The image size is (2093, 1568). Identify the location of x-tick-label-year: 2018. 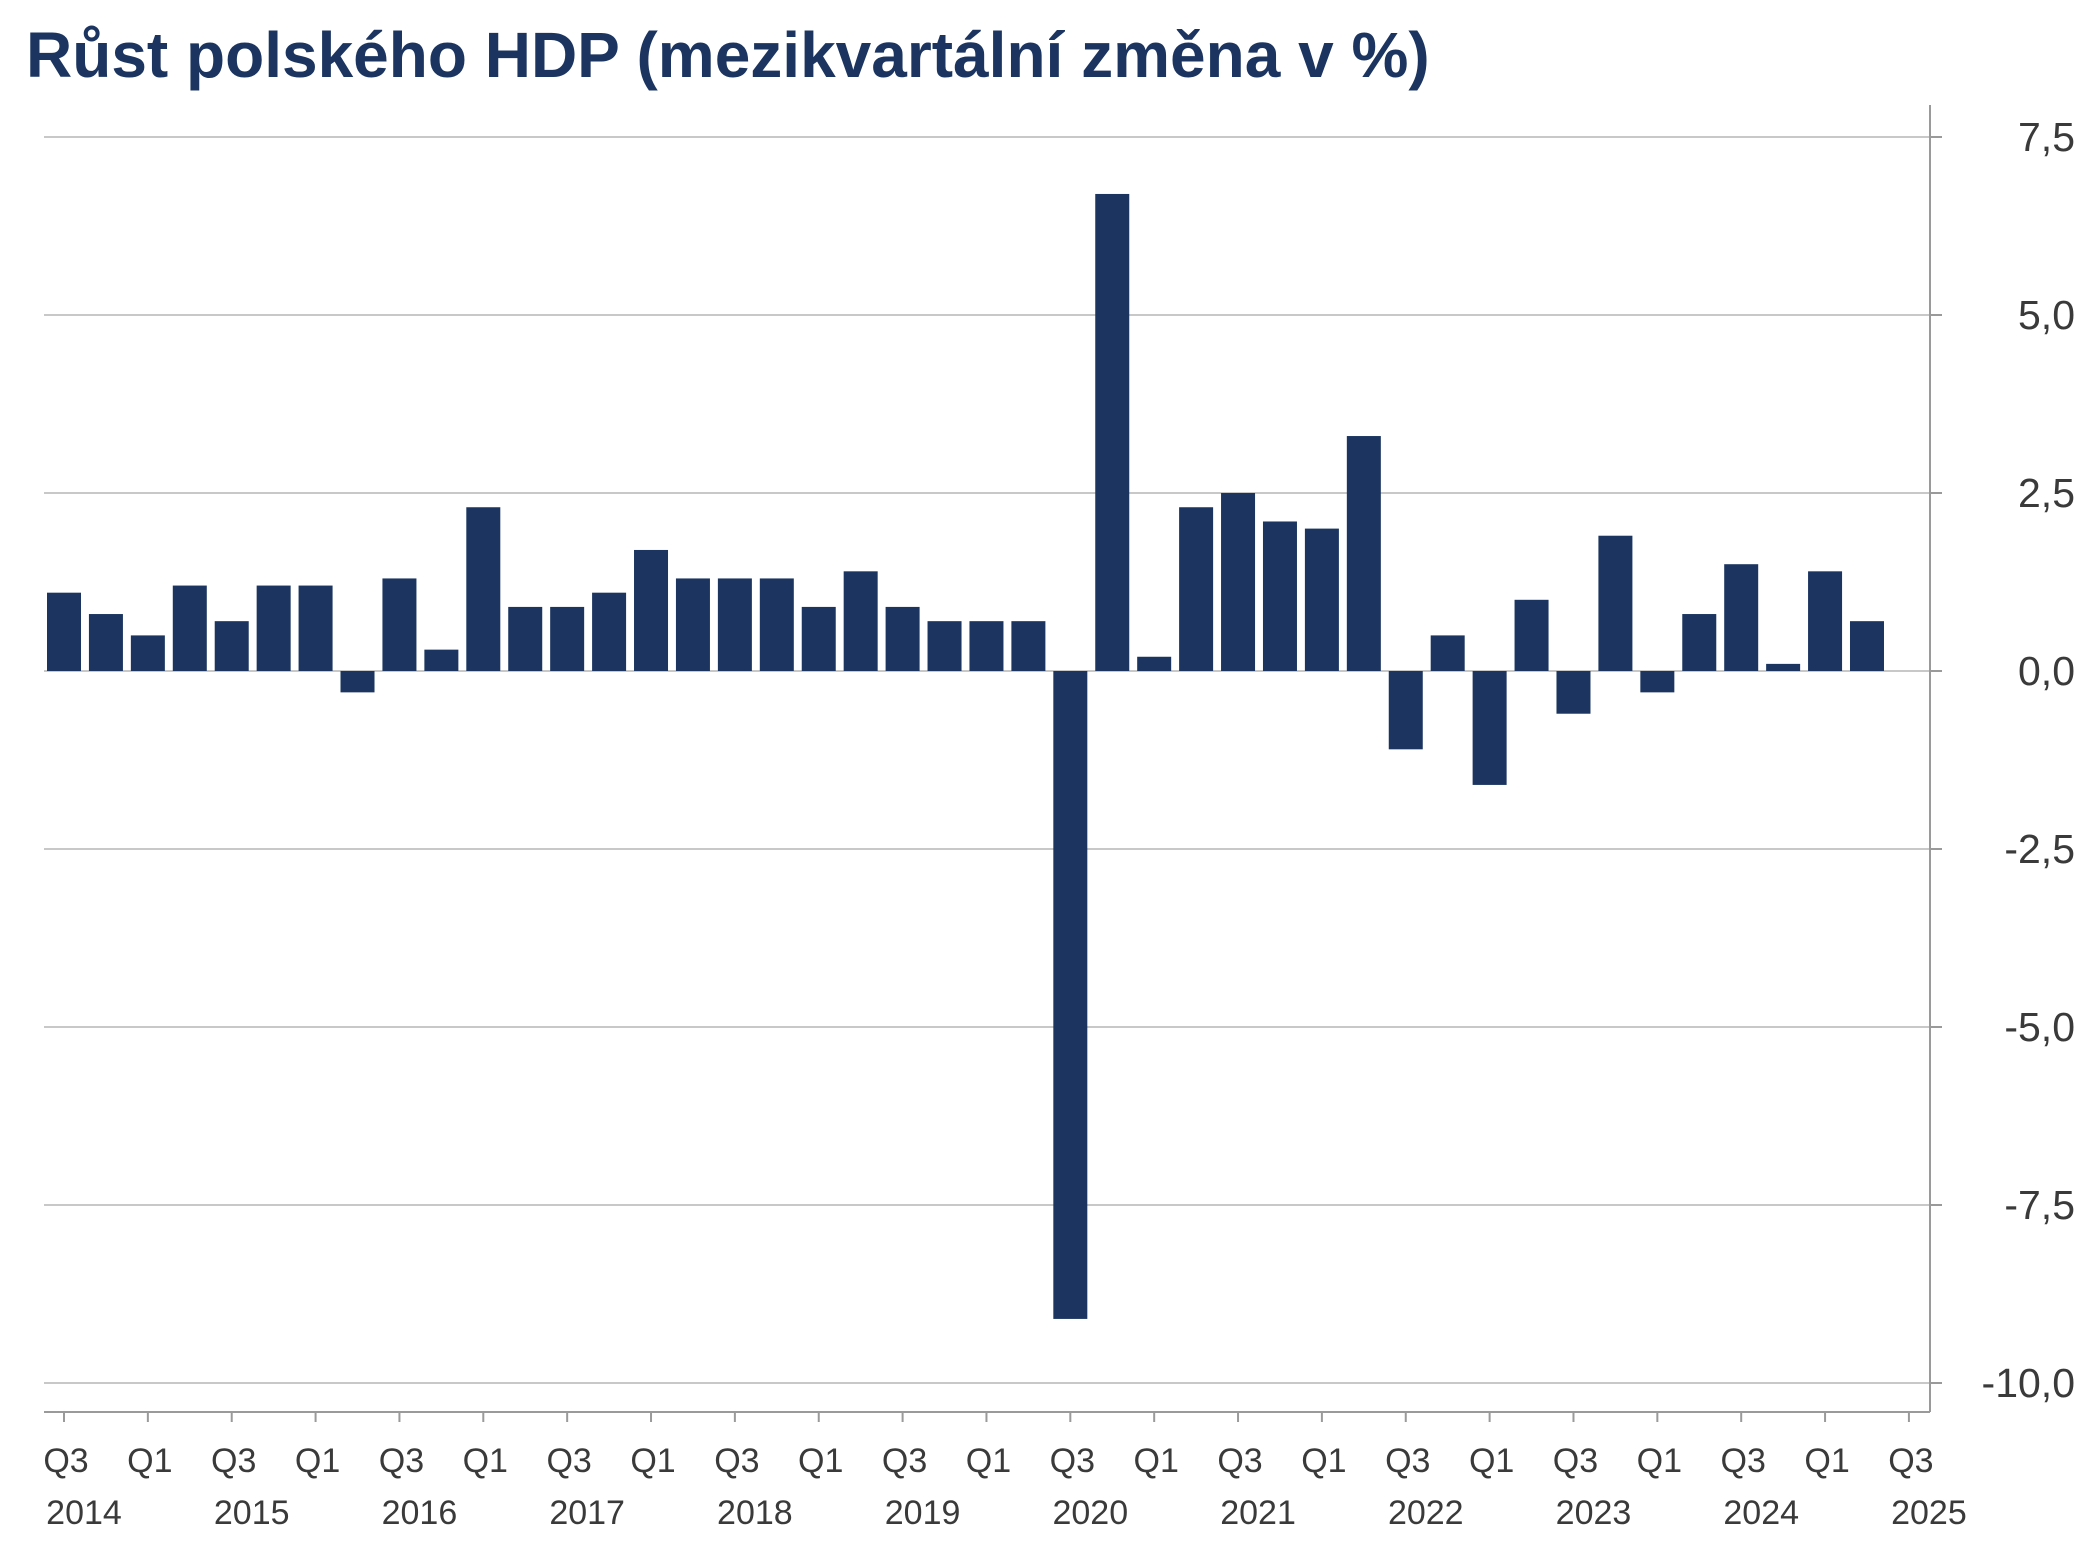
(755, 1513).